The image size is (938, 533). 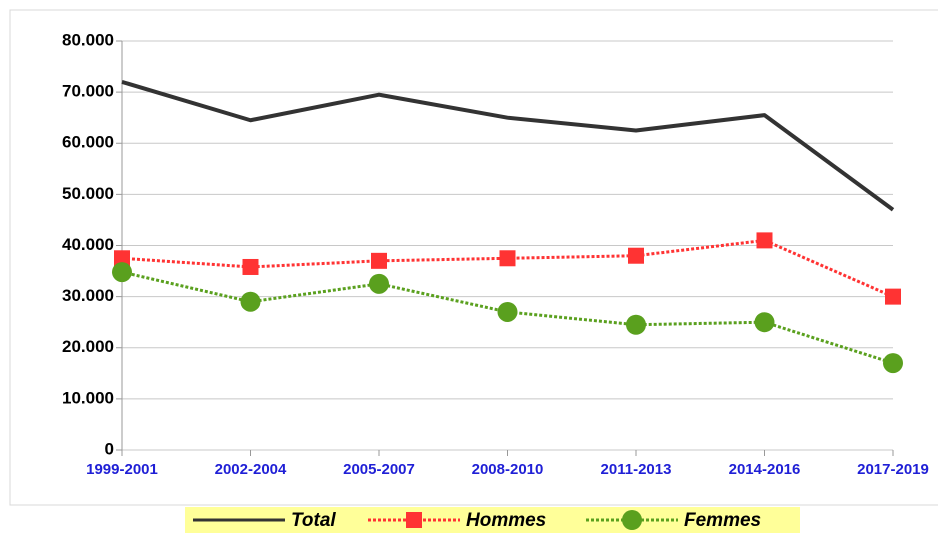 What do you see at coordinates (109, 448) in the screenshot?
I see `y-tick-label: 0` at bounding box center [109, 448].